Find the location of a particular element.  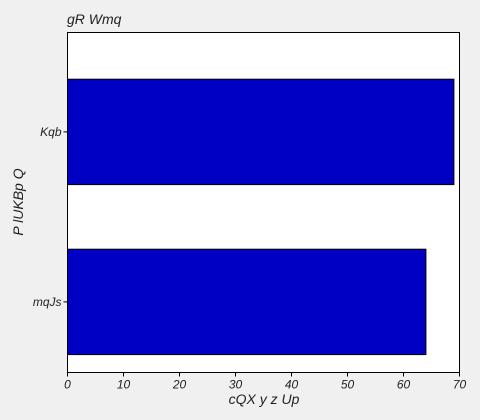

y-axis-ticks: Kqb mqJs is located at coordinates (50, 217).